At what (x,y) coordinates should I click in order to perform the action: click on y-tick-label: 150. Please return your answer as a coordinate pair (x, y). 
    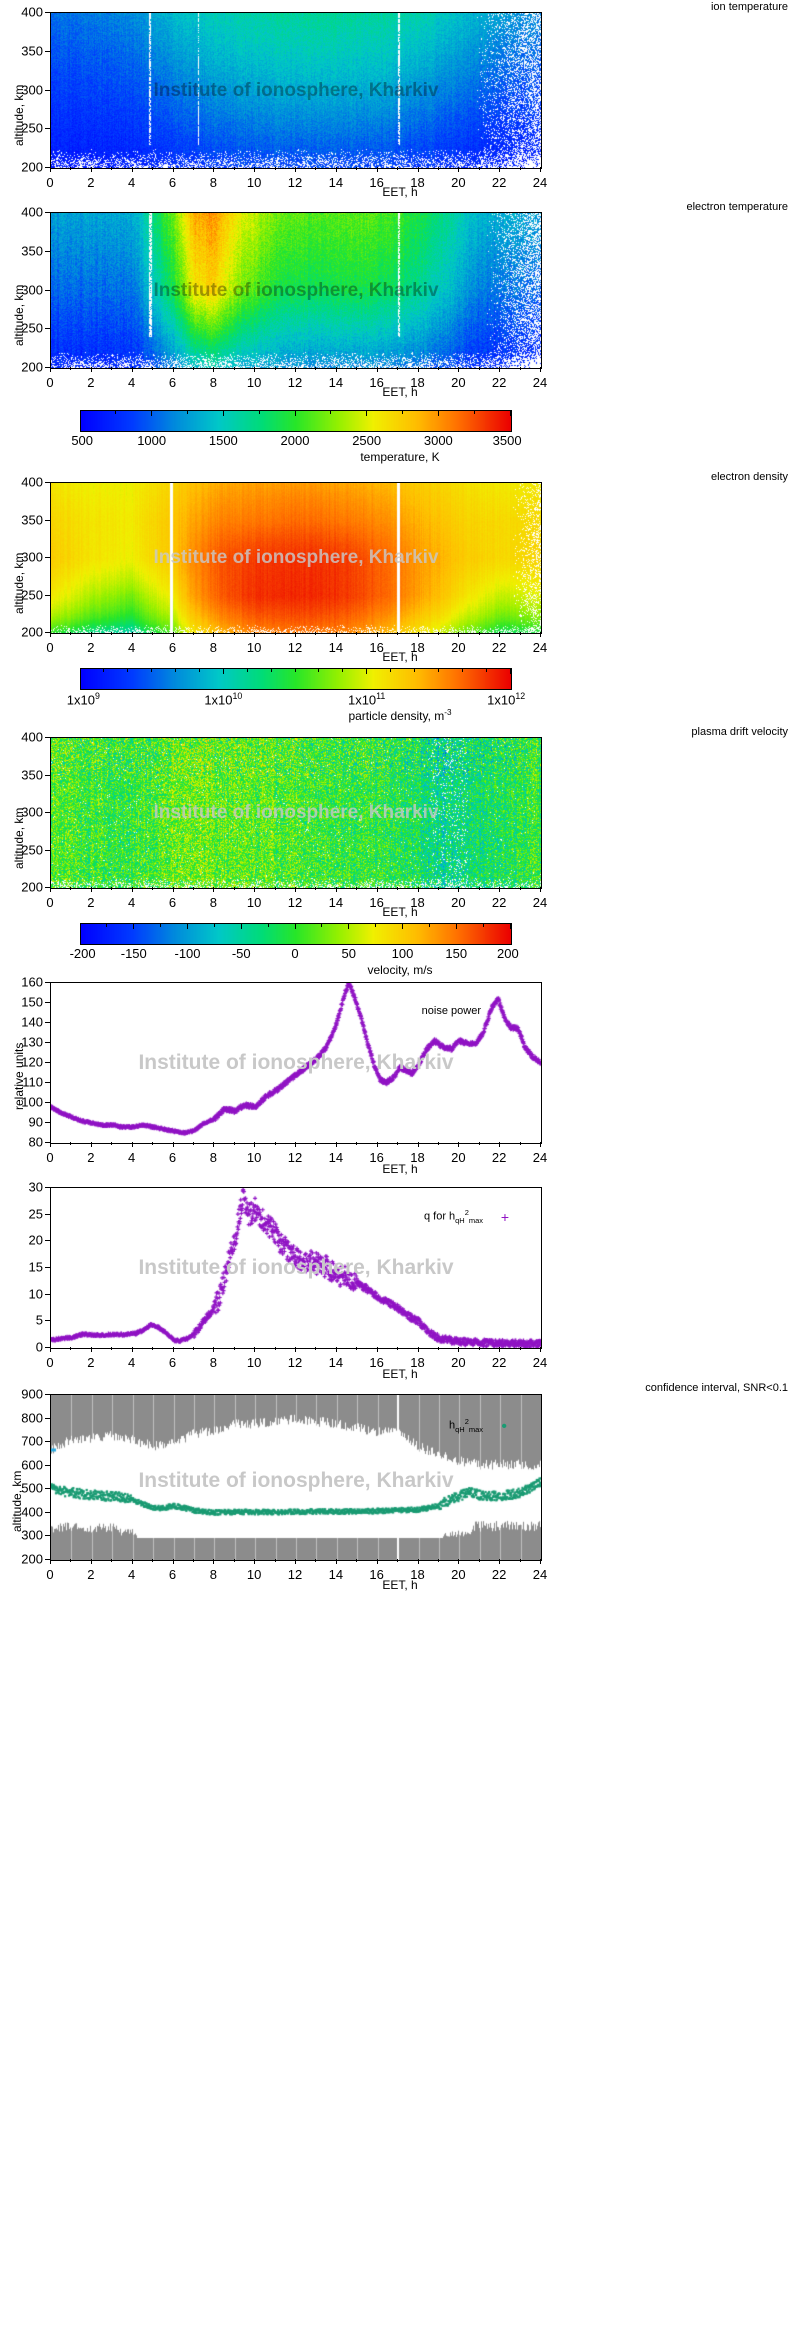
    Looking at the image, I should click on (32, 1002).